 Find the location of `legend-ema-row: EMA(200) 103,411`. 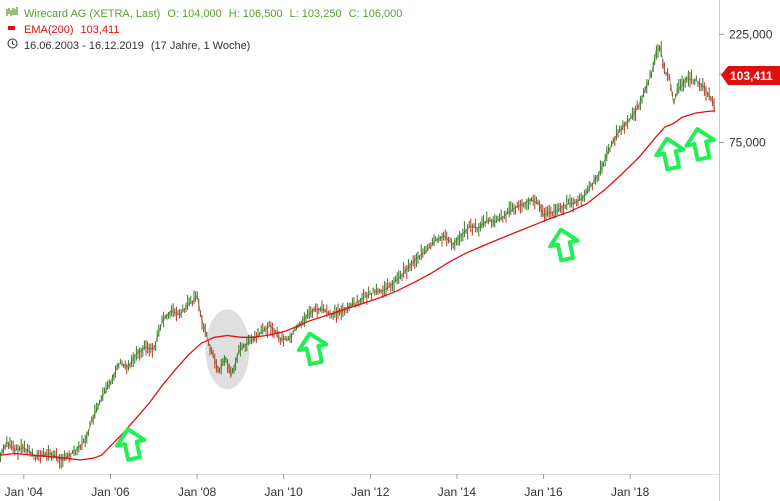

legend-ema-row: EMA(200) 103,411 is located at coordinates (204, 30).